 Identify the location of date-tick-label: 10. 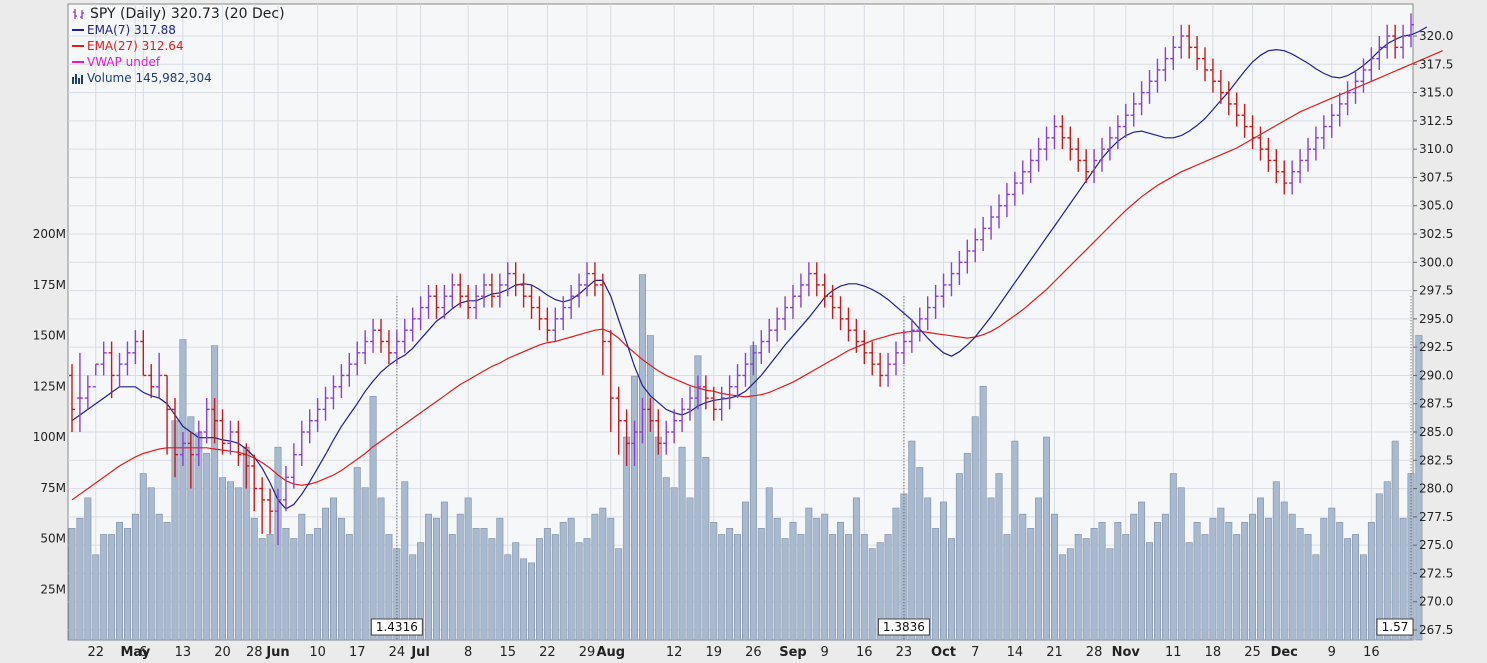
(317, 652).